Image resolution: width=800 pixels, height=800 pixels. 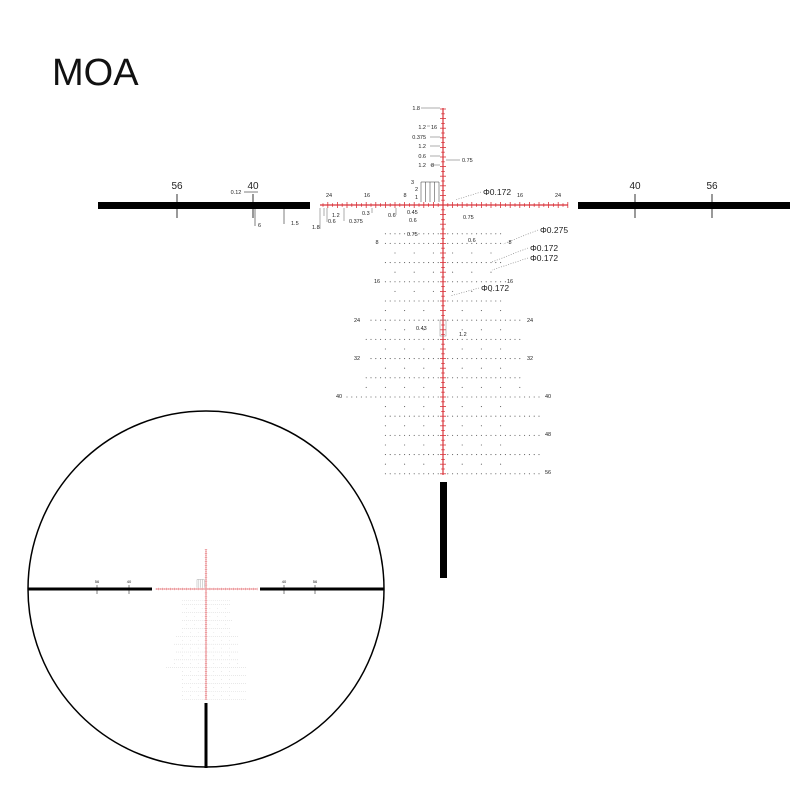 What do you see at coordinates (356, 222) in the screenshot?
I see `dimension-label: 0.375` at bounding box center [356, 222].